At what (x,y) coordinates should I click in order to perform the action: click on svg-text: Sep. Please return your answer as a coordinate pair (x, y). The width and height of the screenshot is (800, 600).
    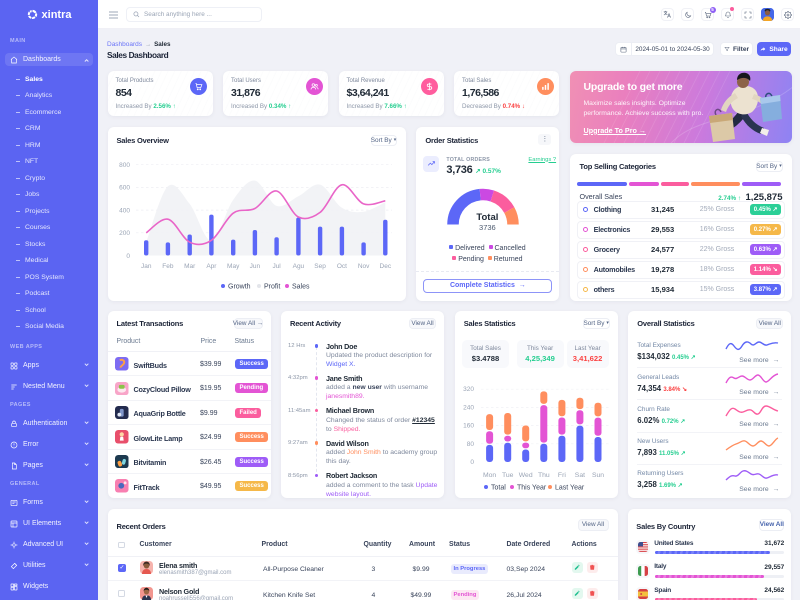
    Looking at the image, I should click on (320, 266).